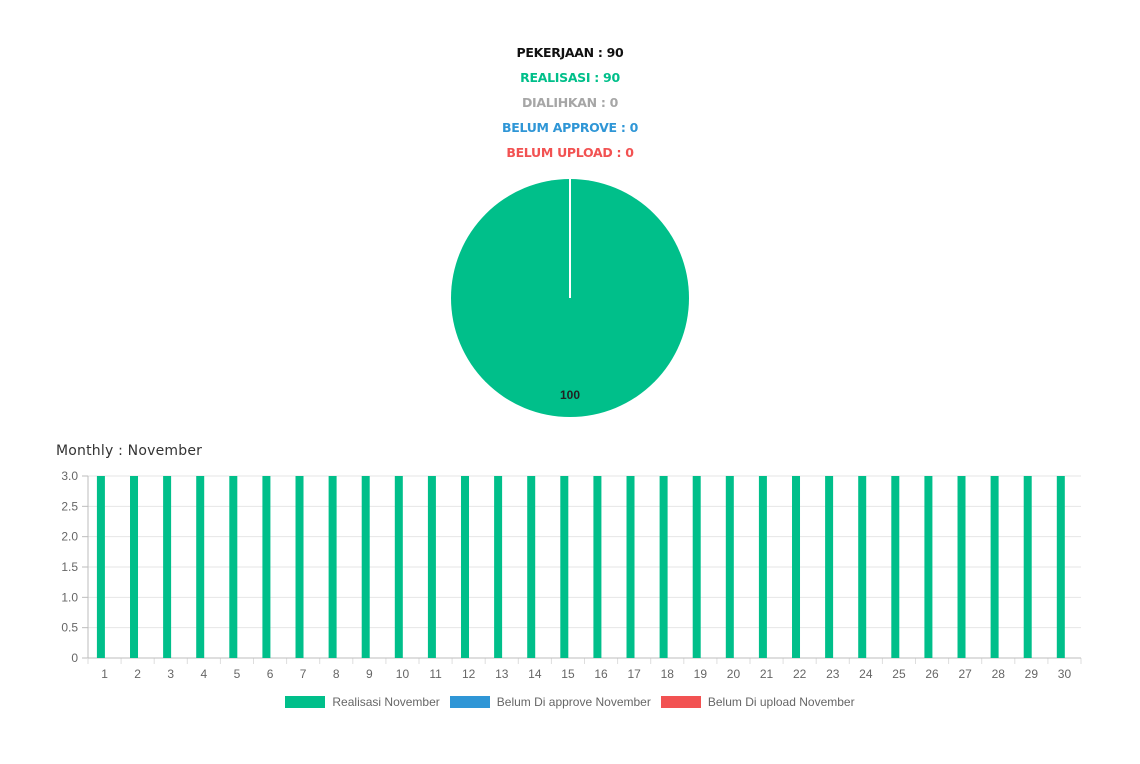 The width and height of the screenshot is (1140, 764). What do you see at coordinates (435, 674) in the screenshot?
I see `x-tick-label: 11` at bounding box center [435, 674].